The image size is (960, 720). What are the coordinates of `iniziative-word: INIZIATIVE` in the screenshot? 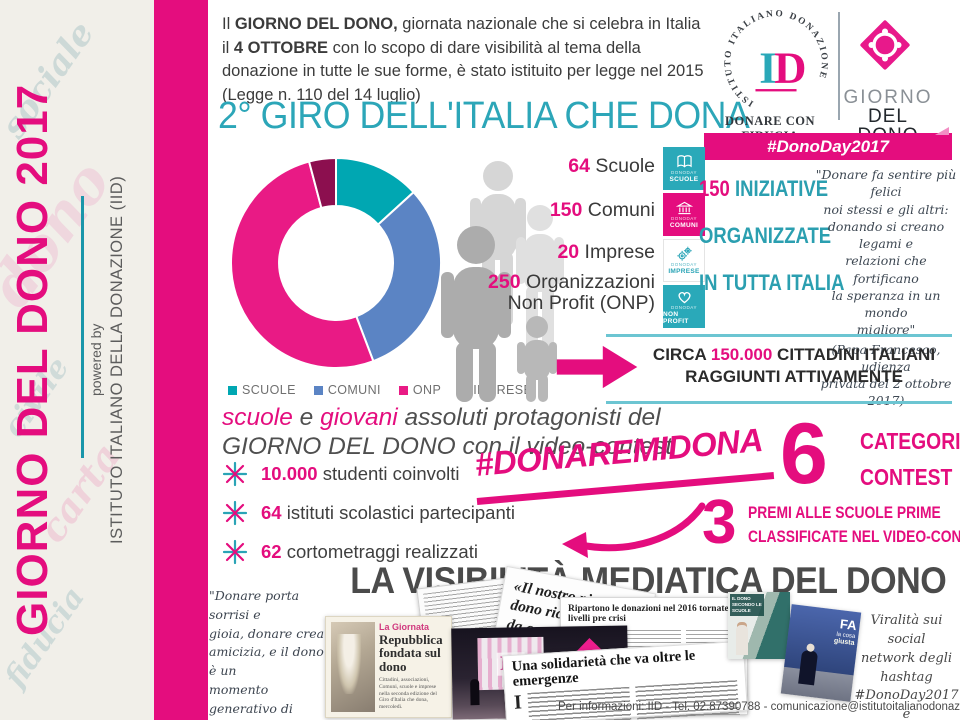 It's located at (779, 188).